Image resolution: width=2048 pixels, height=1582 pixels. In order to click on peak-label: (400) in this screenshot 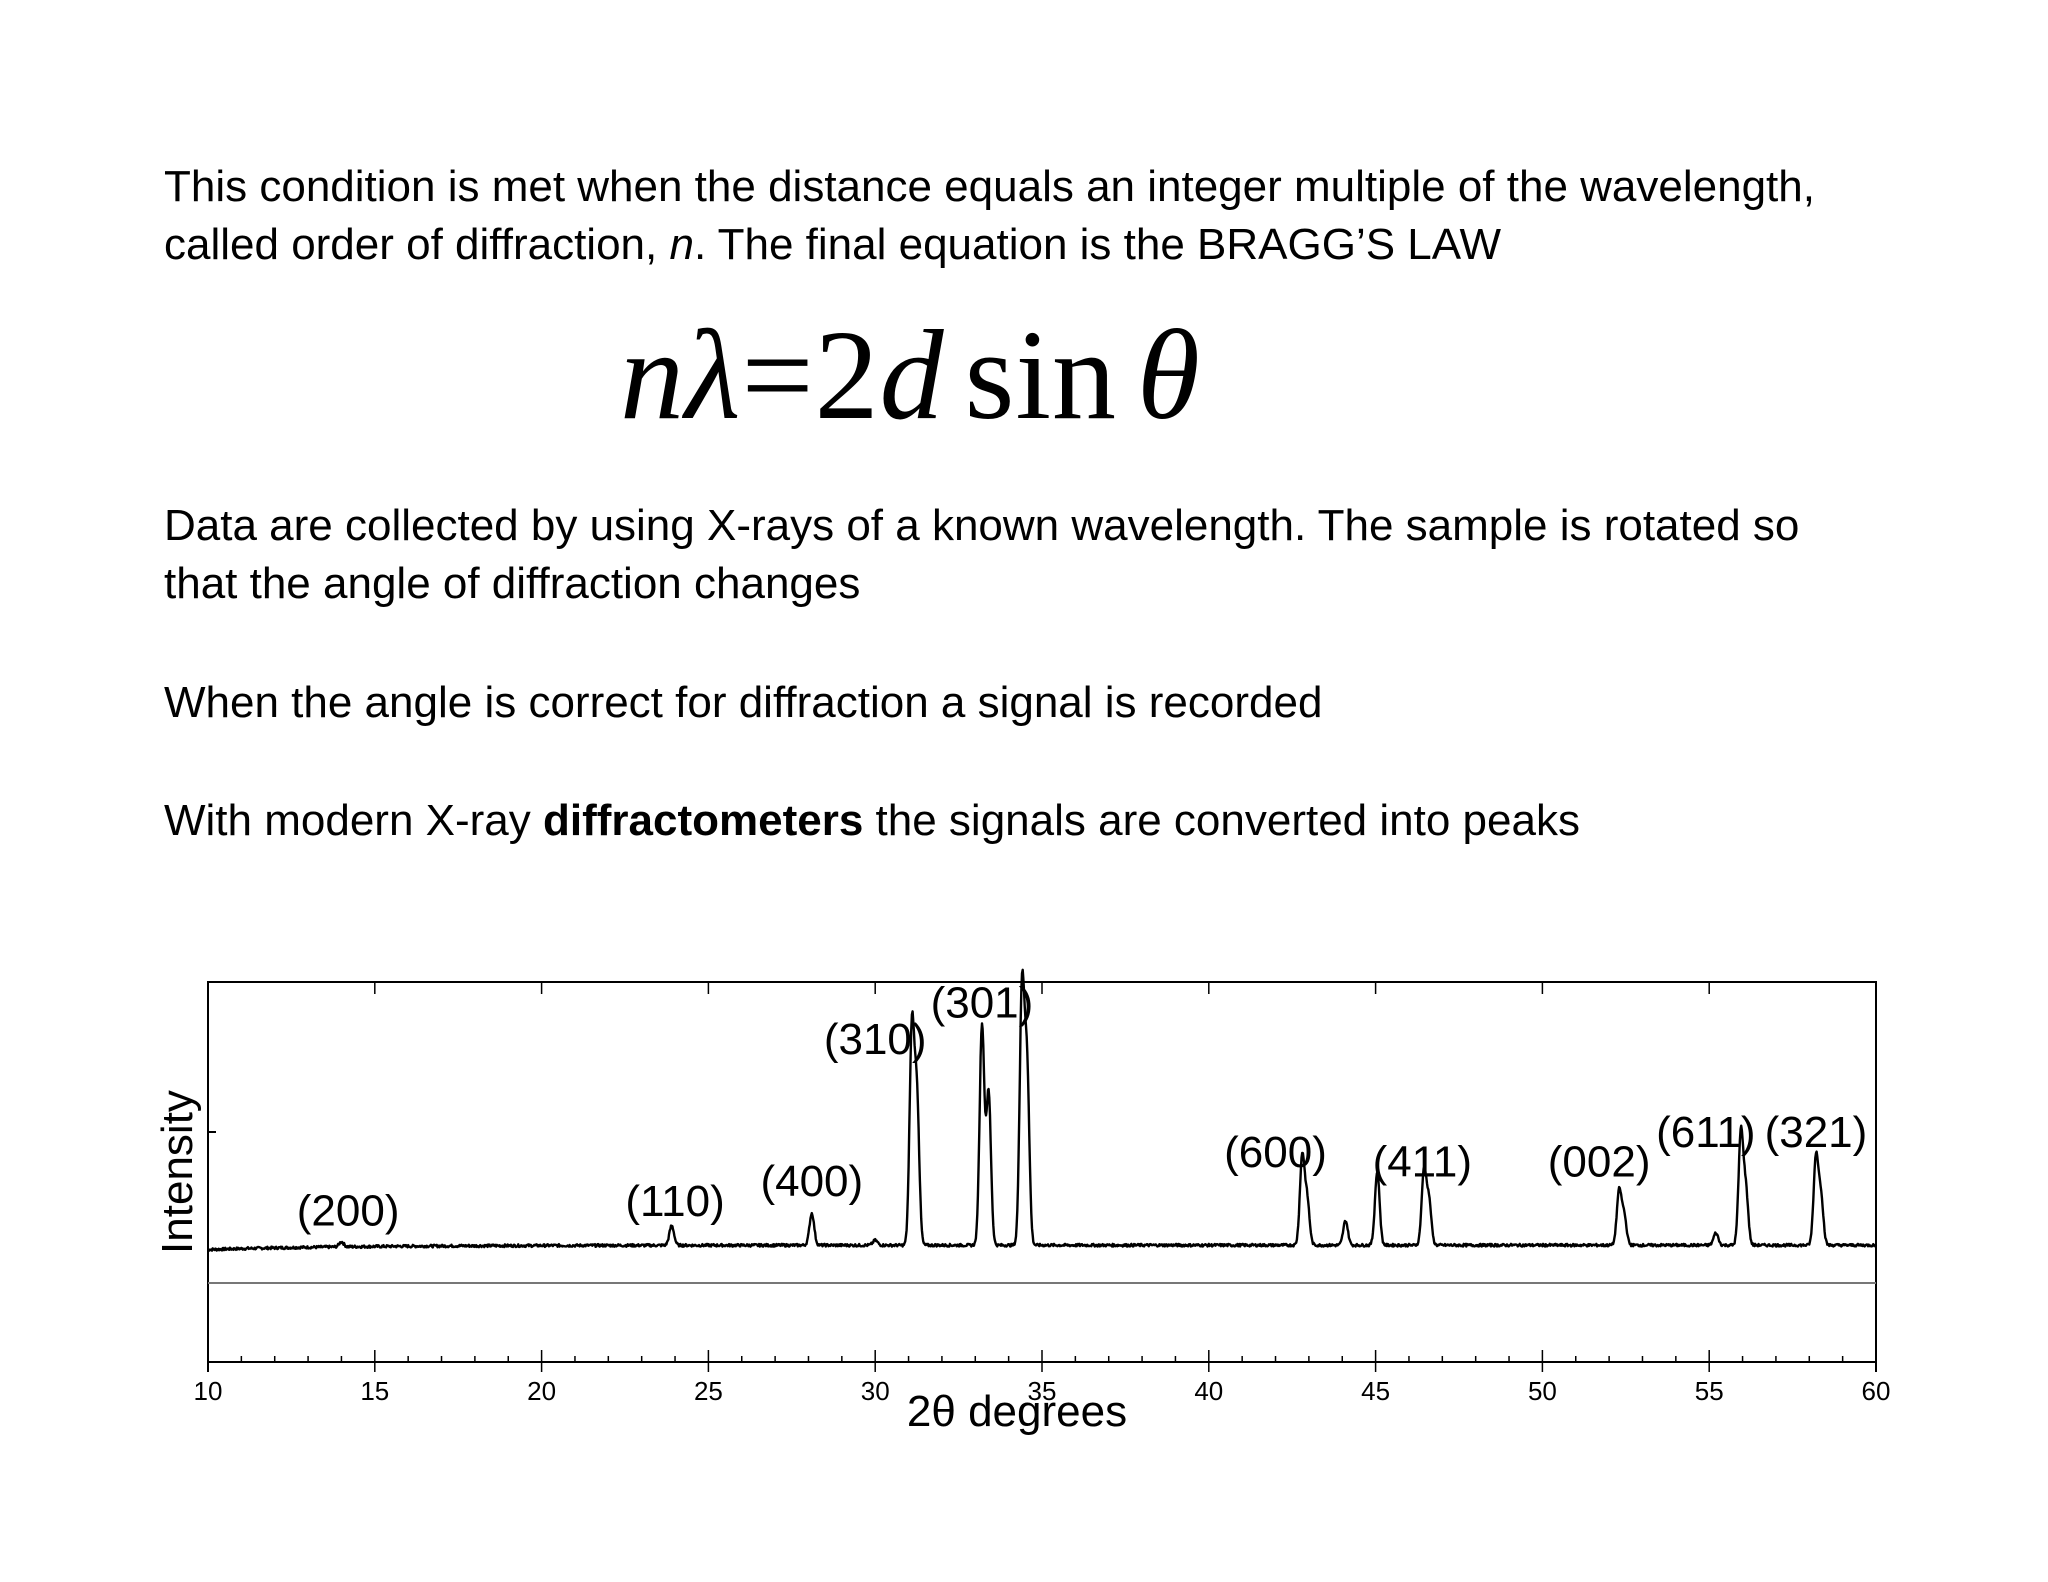, I will do `click(811, 1181)`.